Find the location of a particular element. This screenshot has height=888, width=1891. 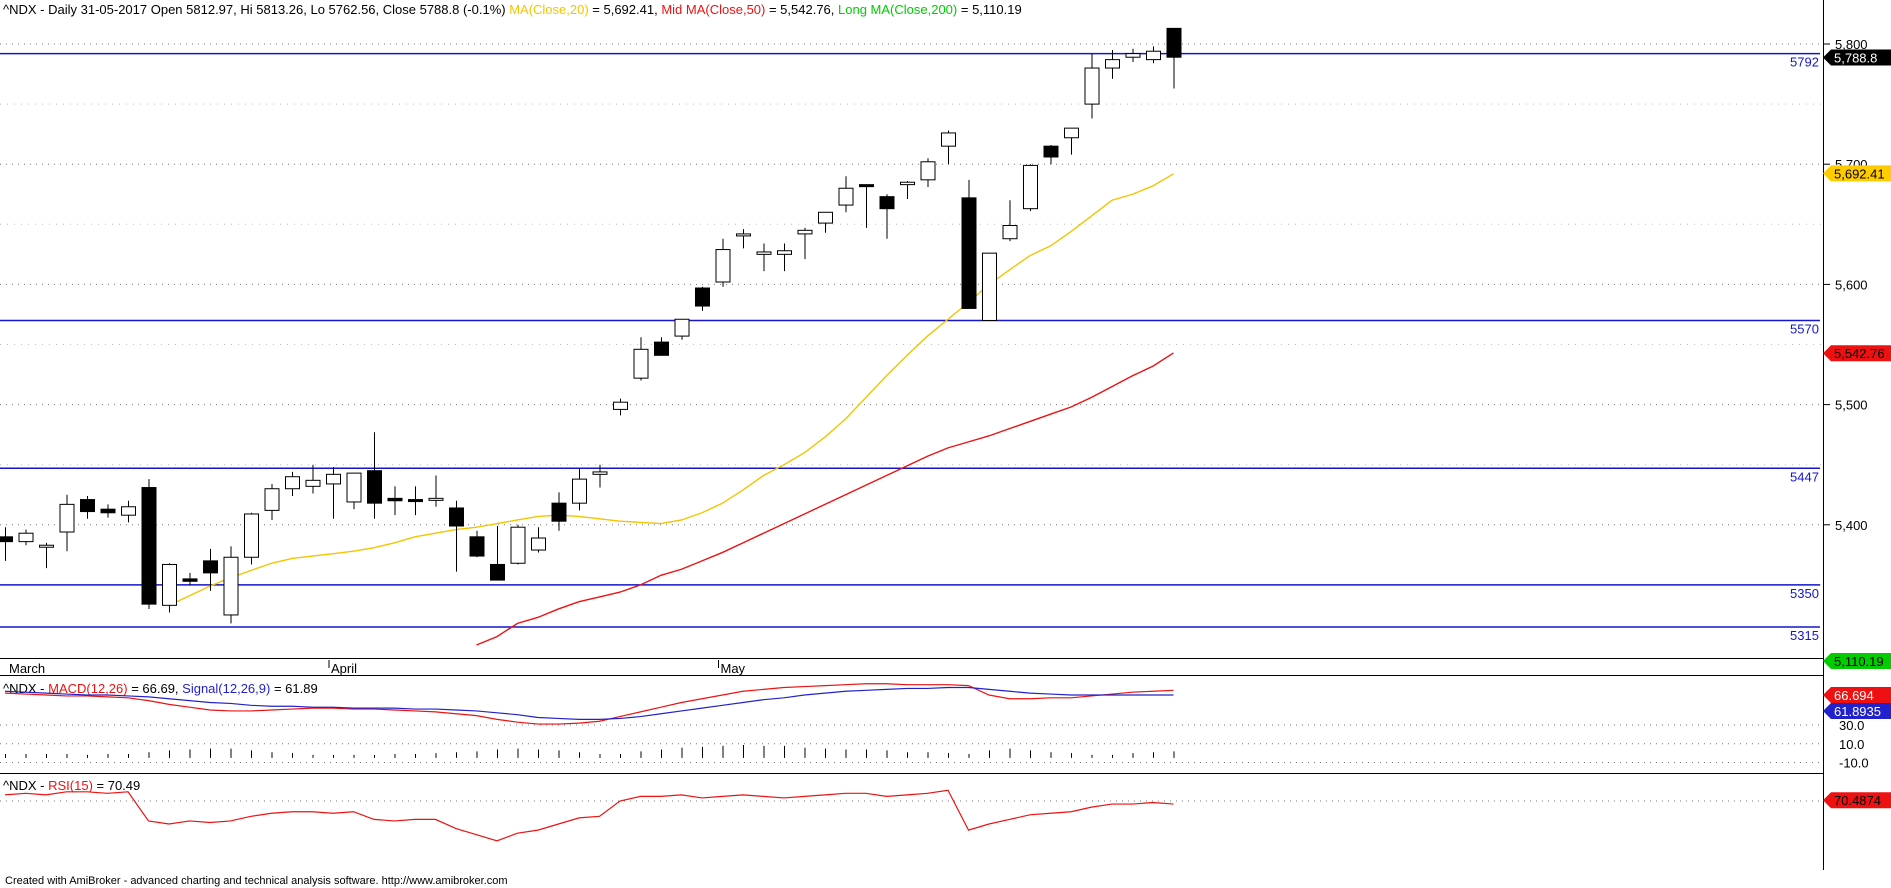

level-label: 5350 is located at coordinates (1804, 593).